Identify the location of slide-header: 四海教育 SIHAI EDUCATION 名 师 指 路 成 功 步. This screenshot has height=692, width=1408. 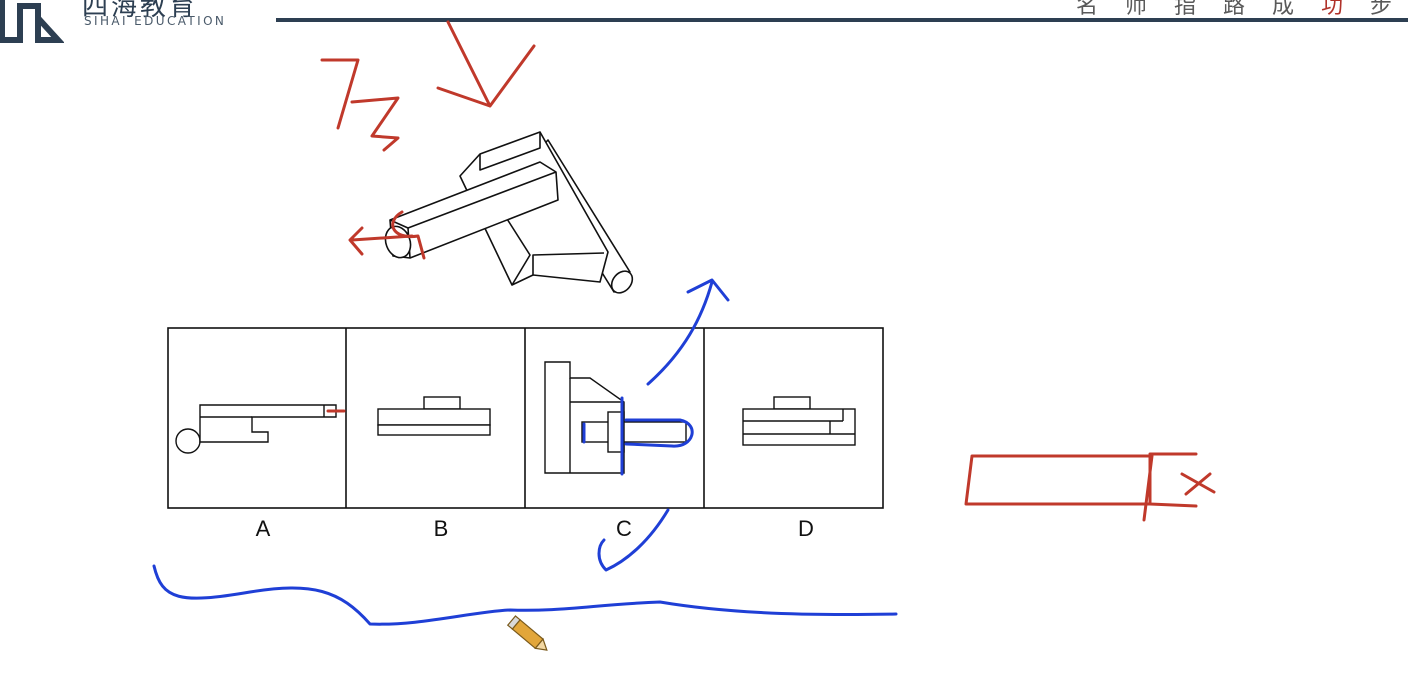
(704, 24).